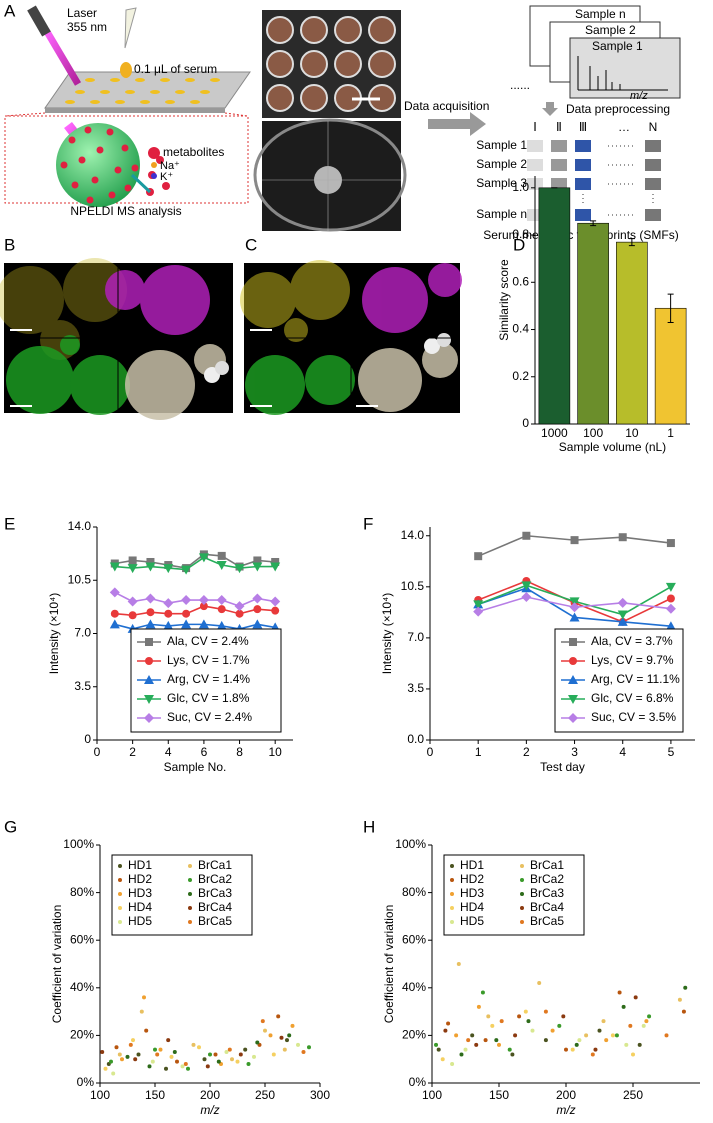  What do you see at coordinates (215, 921) in the screenshot?
I see `legend-label: BrCa5` at bounding box center [215, 921].